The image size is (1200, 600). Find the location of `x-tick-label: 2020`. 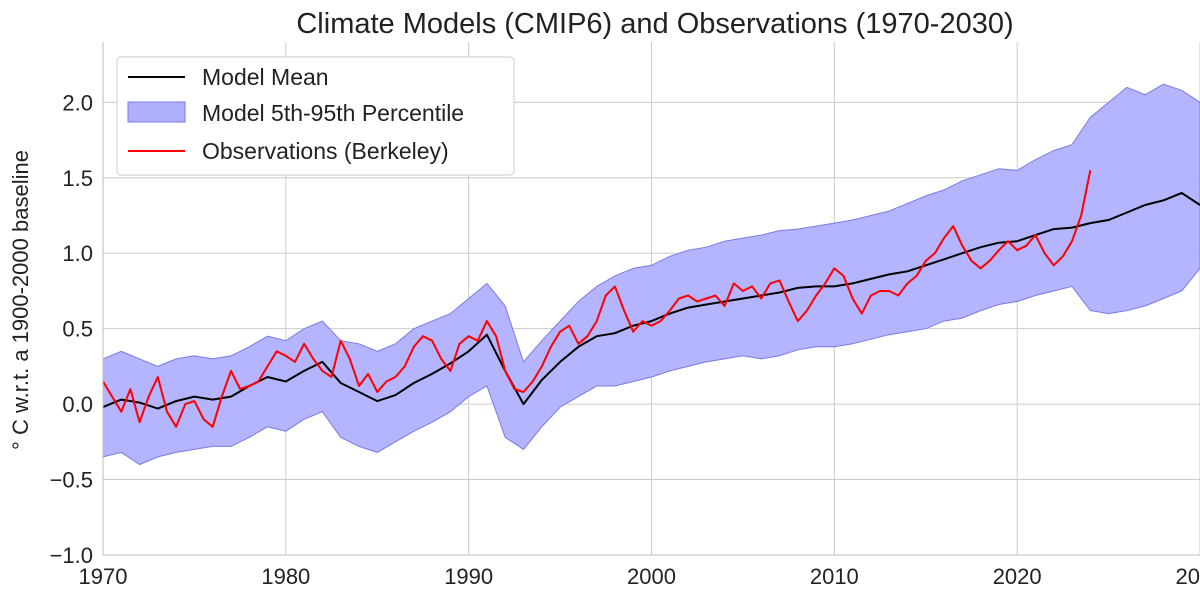

x-tick-label: 2020 is located at coordinates (1017, 576).